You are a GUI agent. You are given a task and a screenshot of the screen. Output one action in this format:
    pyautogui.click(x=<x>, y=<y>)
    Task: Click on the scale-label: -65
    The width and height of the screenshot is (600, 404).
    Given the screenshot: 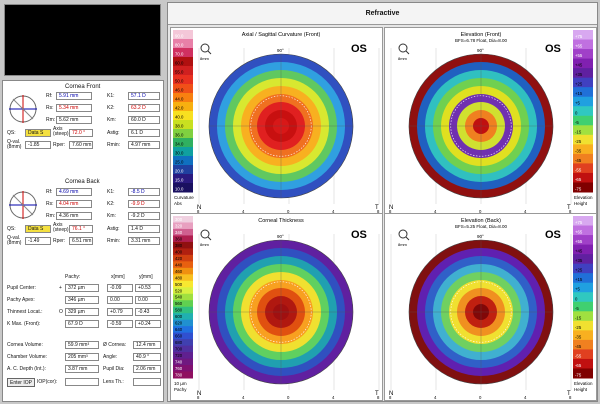 What is the action you would take?
    pyautogui.click(x=578, y=179)
    